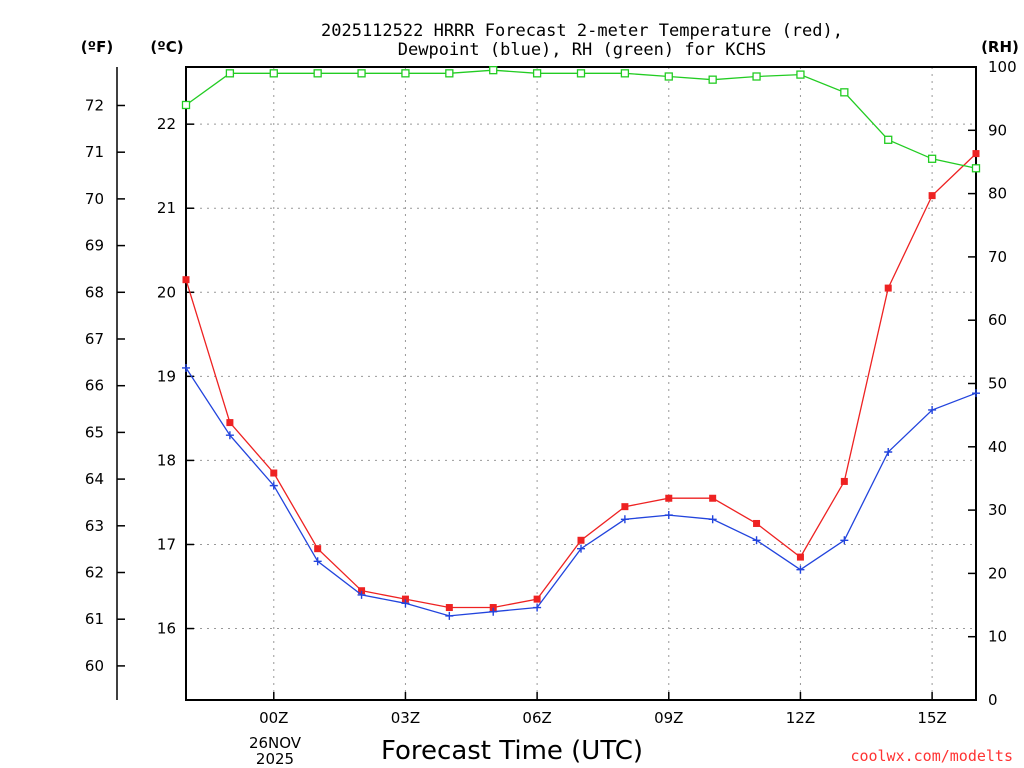  I want to click on x-tick-label: 00Z, so click(273, 718).